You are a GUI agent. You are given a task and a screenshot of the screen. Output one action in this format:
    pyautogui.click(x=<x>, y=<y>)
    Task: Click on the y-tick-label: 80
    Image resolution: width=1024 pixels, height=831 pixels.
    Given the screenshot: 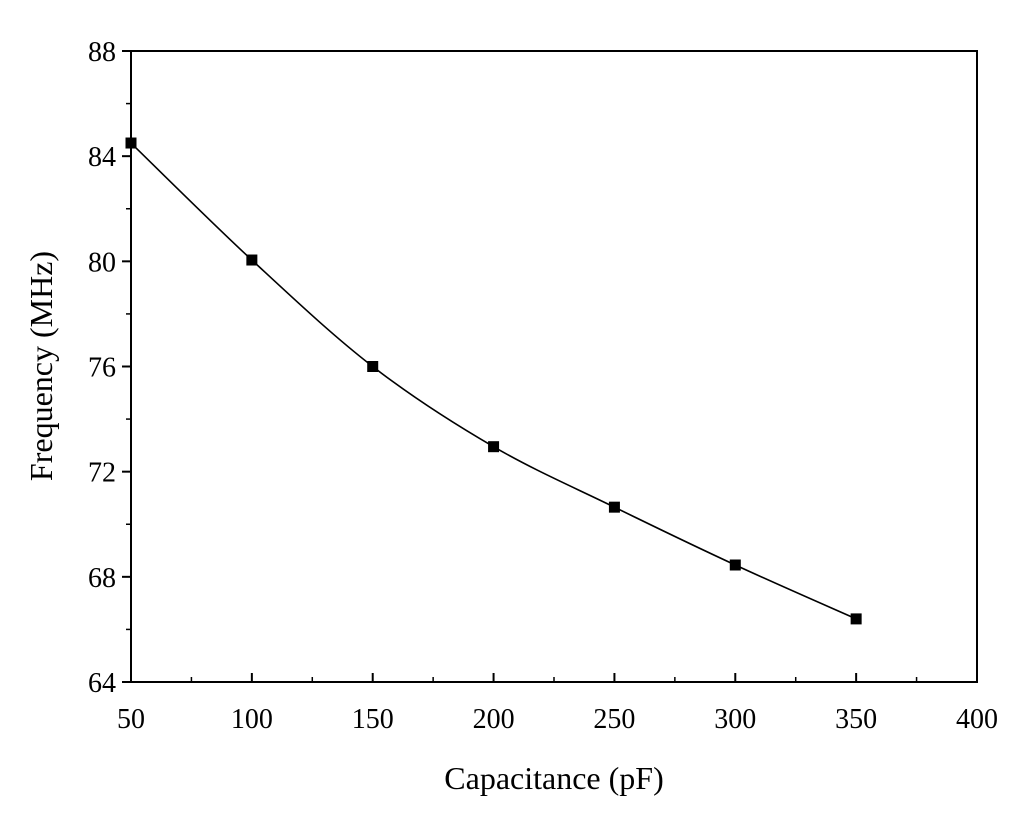 What is the action you would take?
    pyautogui.click(x=102, y=262)
    